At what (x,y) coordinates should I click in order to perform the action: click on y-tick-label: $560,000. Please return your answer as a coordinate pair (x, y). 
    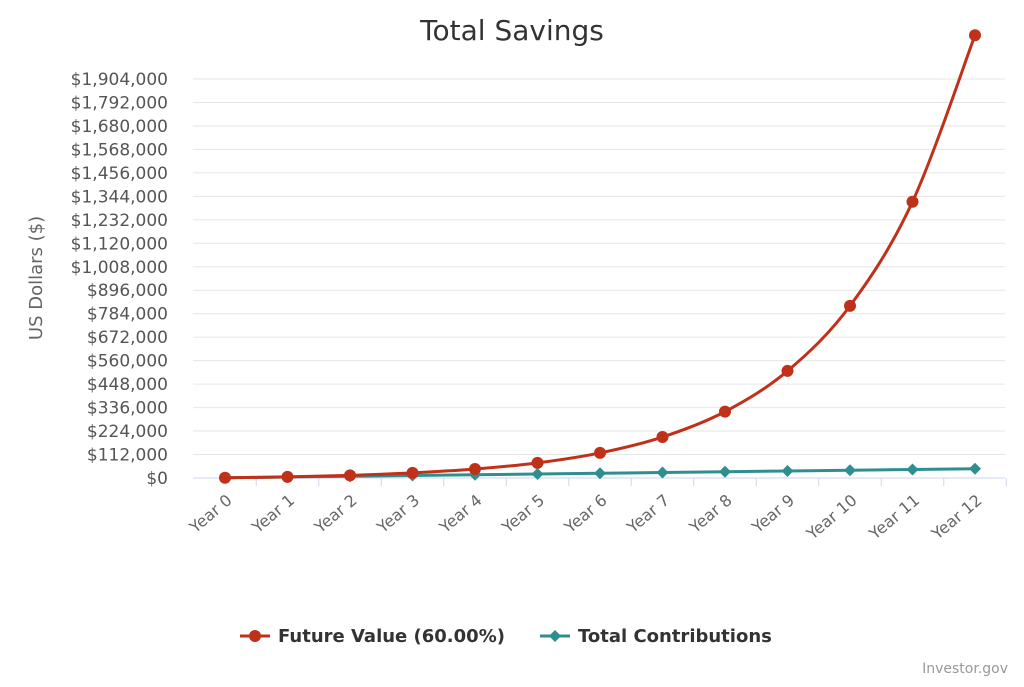
    Looking at the image, I should click on (127, 362).